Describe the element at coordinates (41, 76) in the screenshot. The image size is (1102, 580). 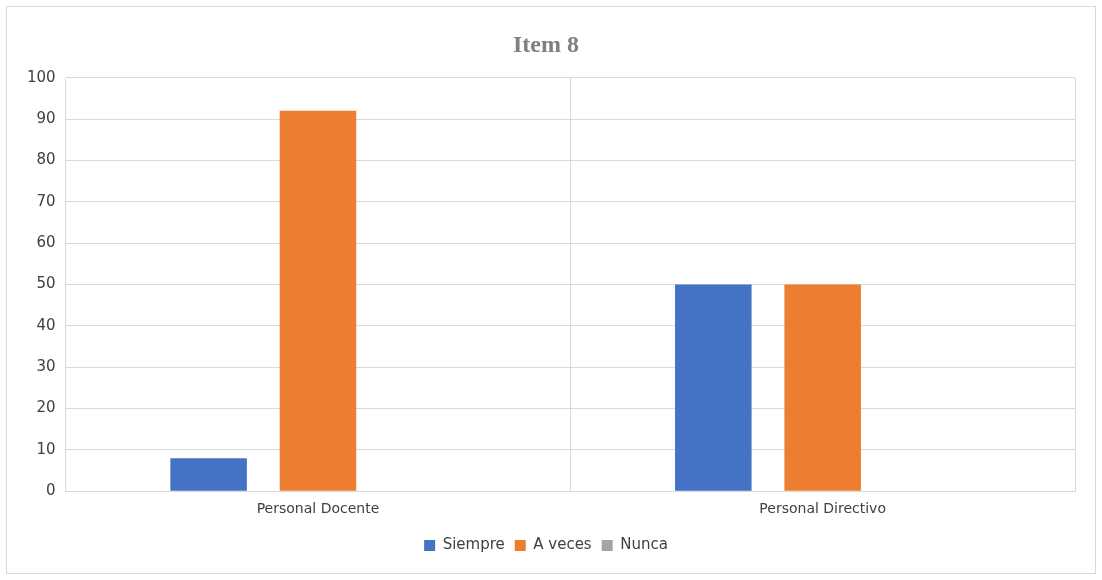
I see `y-tick-label: 100` at that location.